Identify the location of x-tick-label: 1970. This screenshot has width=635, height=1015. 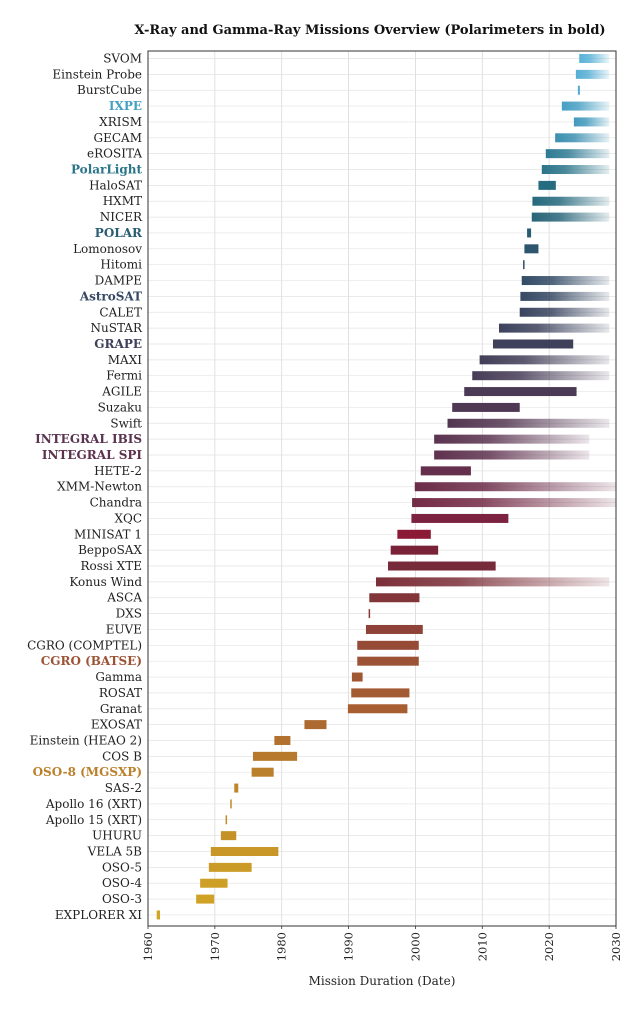
(215, 946).